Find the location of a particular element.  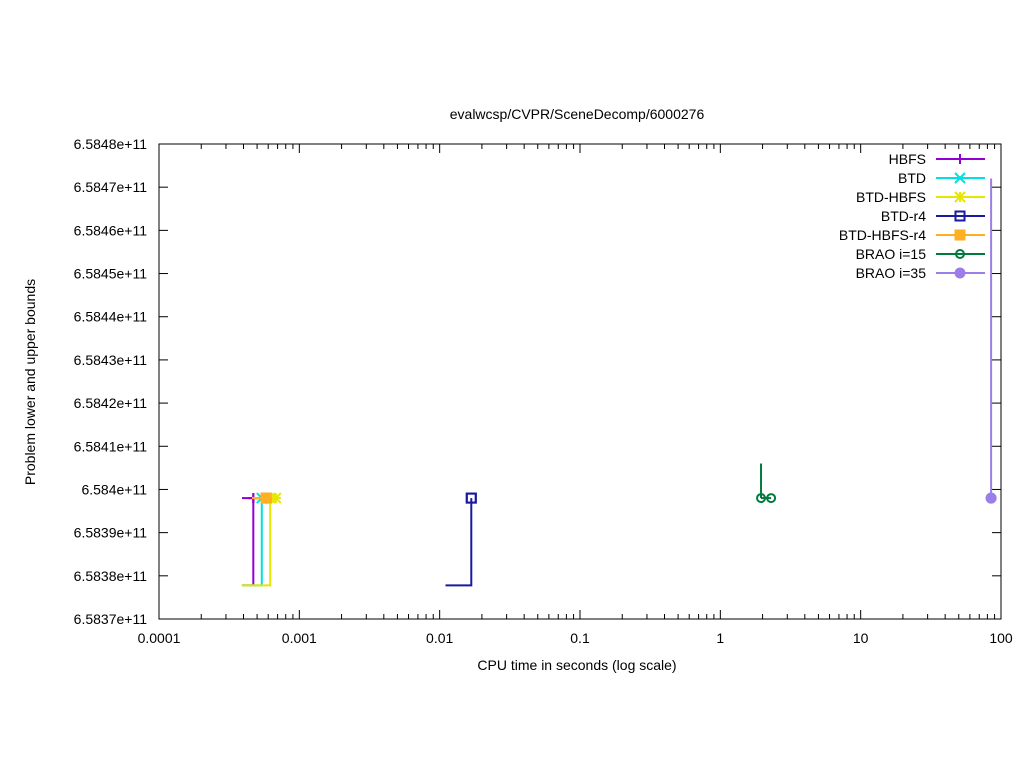

x-tick-label: 0.0001 is located at coordinates (159, 638).